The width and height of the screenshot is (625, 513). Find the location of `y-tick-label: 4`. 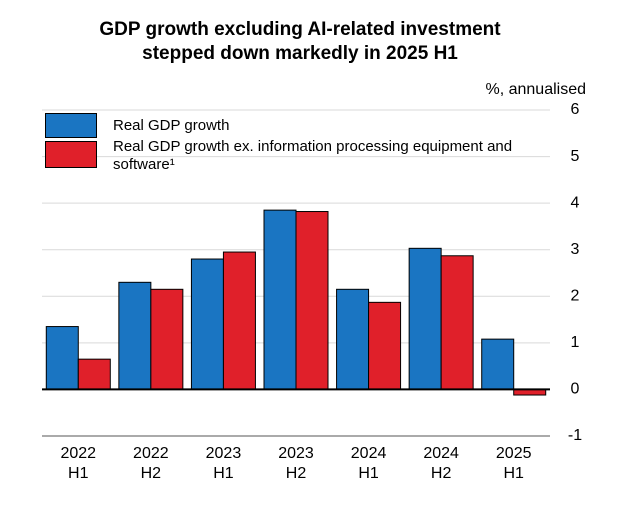

y-tick-label: 4 is located at coordinates (575, 202).